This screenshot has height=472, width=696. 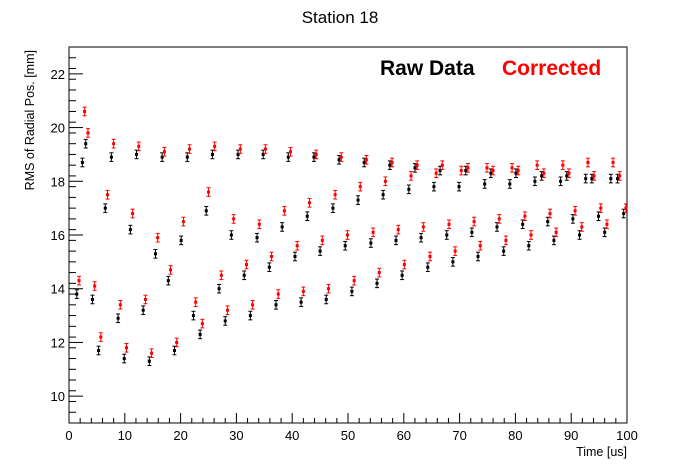 I want to click on x-tick-label: 0, so click(x=68, y=435).